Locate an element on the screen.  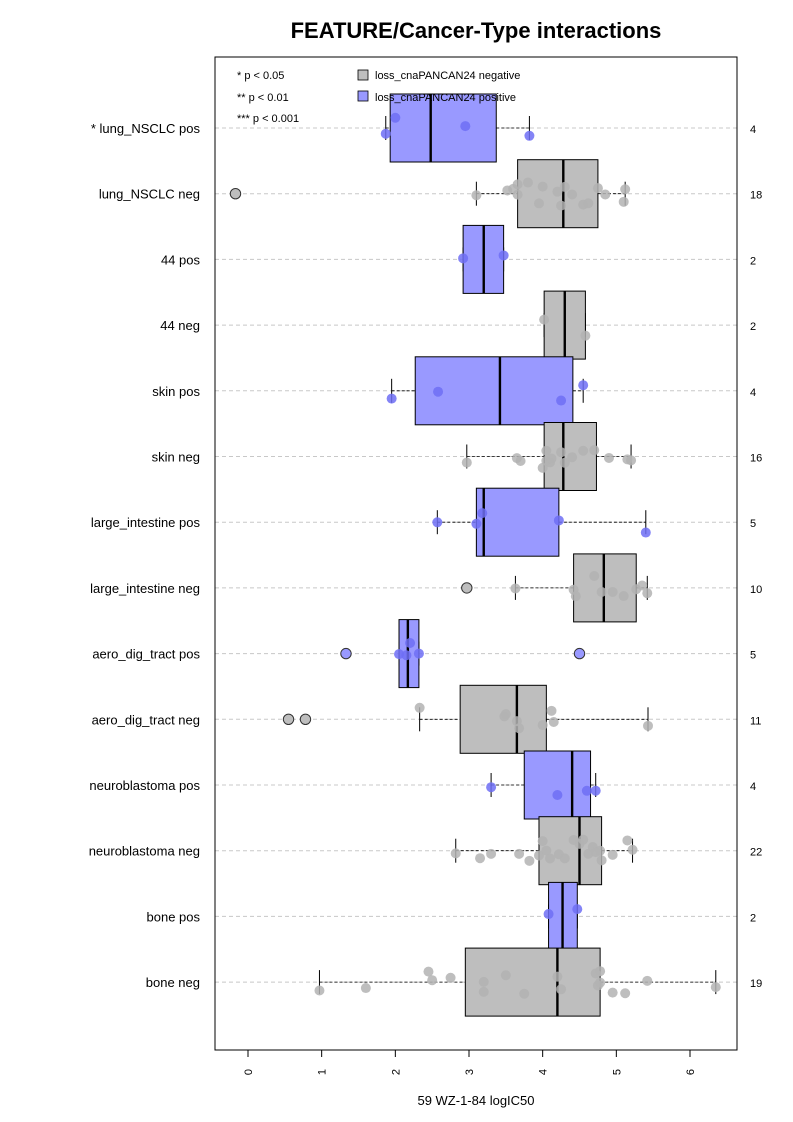
x-tick-label: 2 is located at coordinates (396, 1072).